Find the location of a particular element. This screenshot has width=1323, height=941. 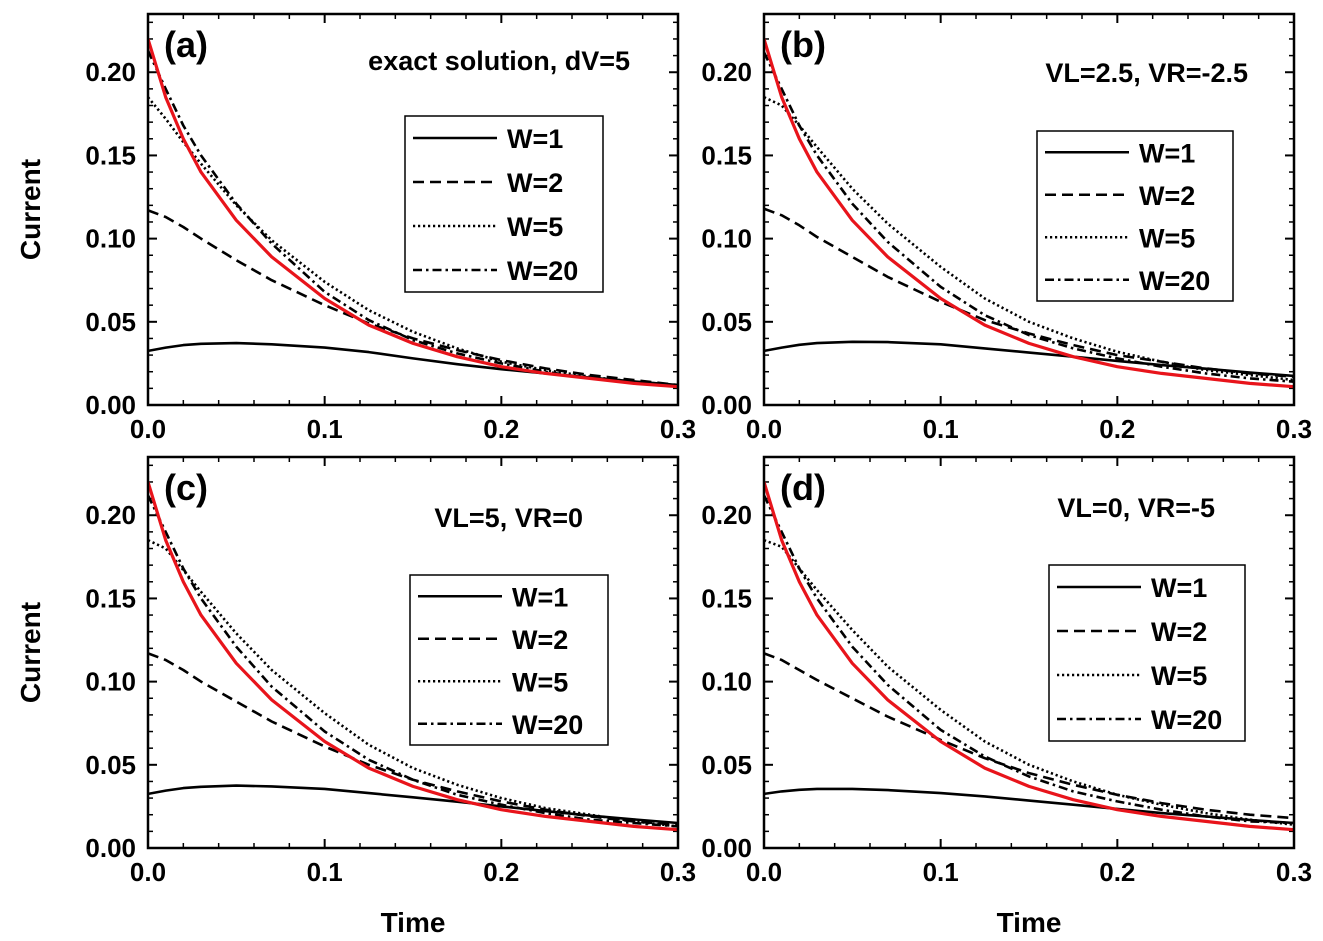

panel-annotation: VL=2.5, VR=-2.5 is located at coordinates (1146, 73).